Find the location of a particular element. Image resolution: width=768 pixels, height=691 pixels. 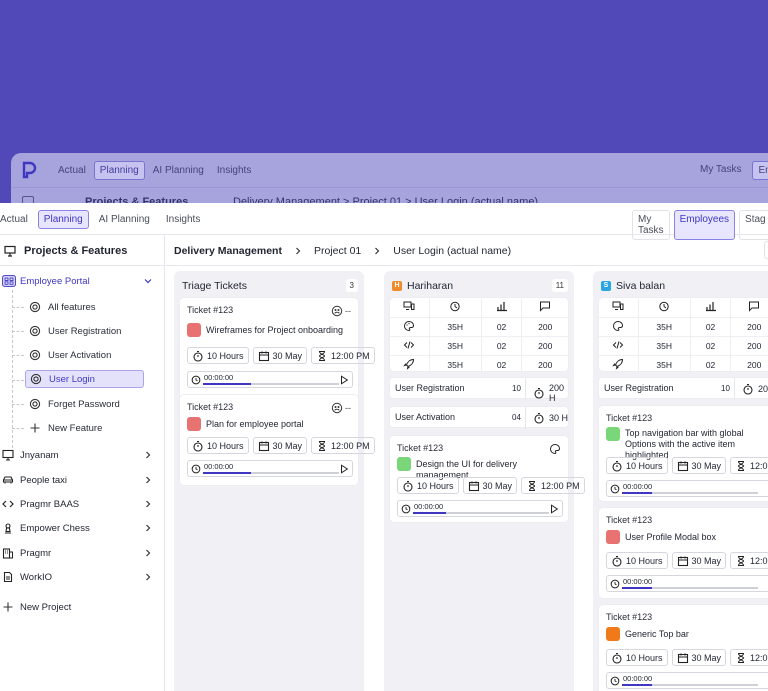

tree-guide is located at coordinates (12, 369).